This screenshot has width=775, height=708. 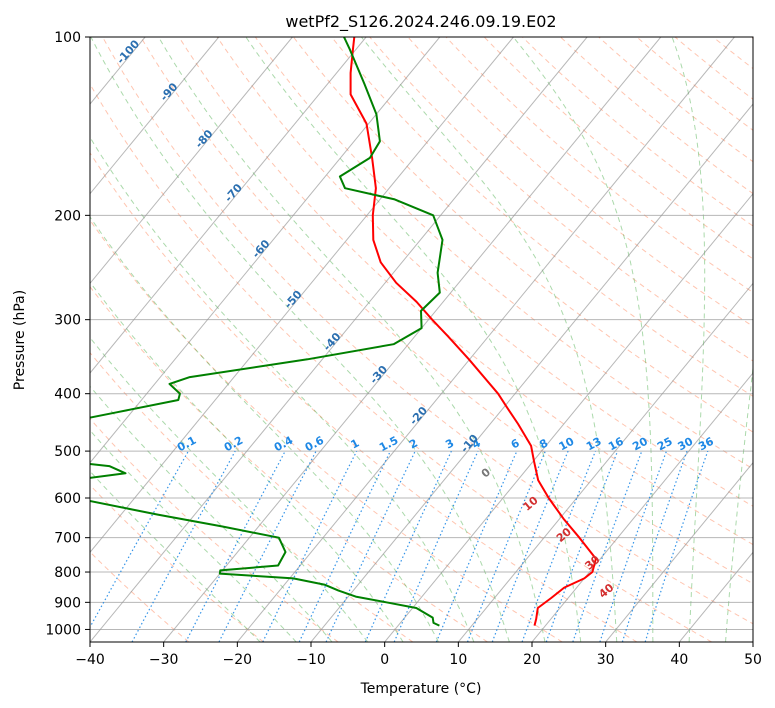 What do you see at coordinates (567, 444) in the screenshot?
I see `mixing-ratio-label: 10` at bounding box center [567, 444].